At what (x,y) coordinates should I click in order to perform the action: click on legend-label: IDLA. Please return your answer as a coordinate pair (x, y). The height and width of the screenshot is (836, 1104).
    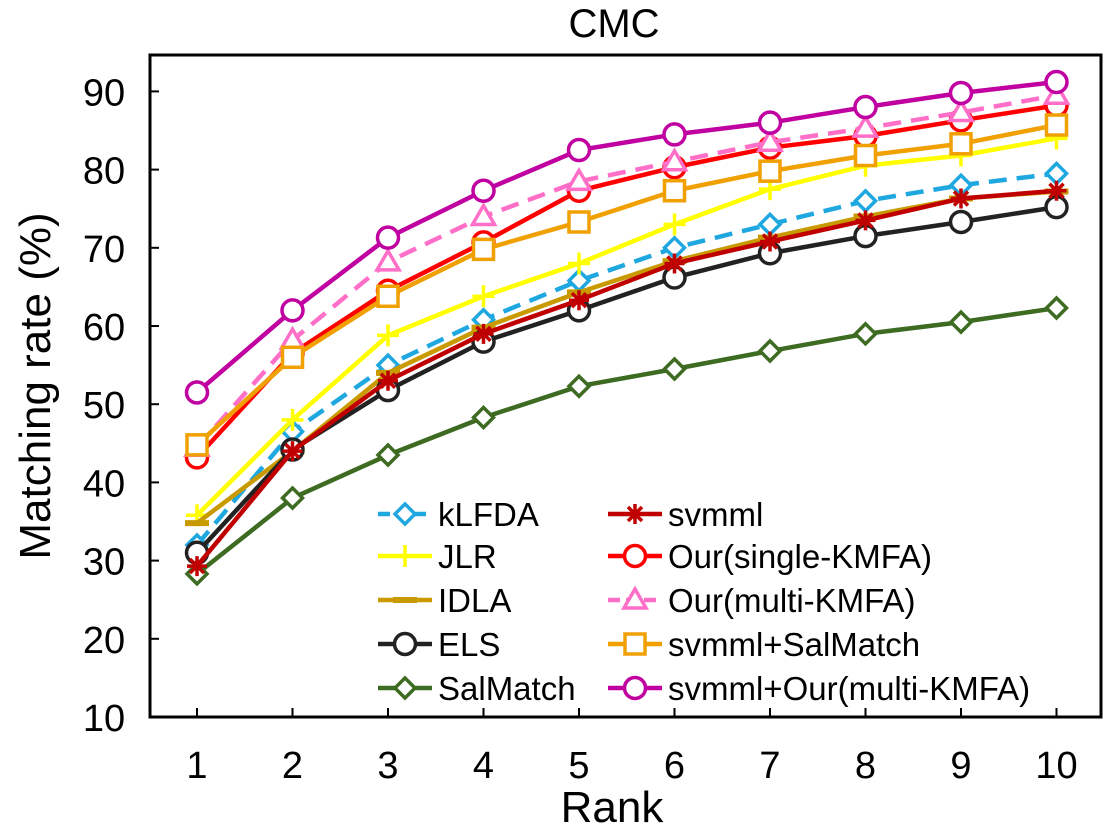
    Looking at the image, I should click on (474, 600).